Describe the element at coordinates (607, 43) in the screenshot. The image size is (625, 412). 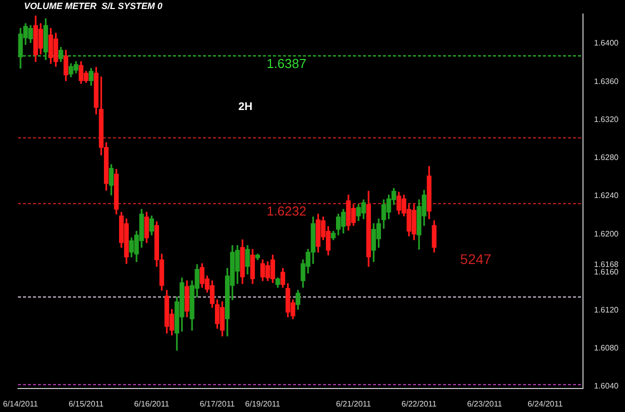
I see `y-tick-label: 1.6400` at that location.